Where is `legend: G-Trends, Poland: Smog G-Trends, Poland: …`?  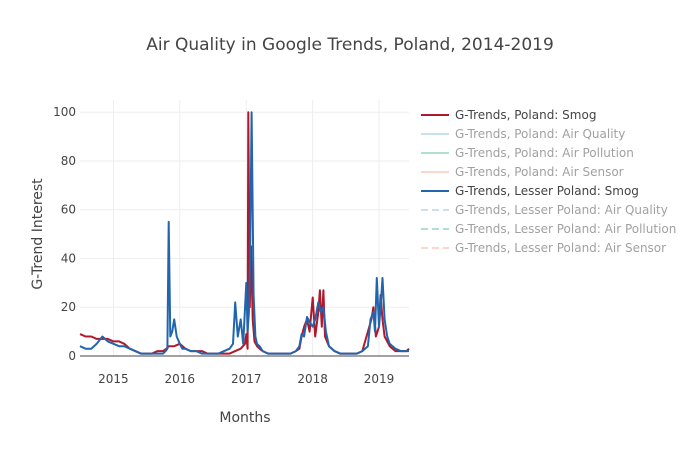 legend: G-Trends, Poland: Smog G-Trends, Poland: … is located at coordinates (548, 181).